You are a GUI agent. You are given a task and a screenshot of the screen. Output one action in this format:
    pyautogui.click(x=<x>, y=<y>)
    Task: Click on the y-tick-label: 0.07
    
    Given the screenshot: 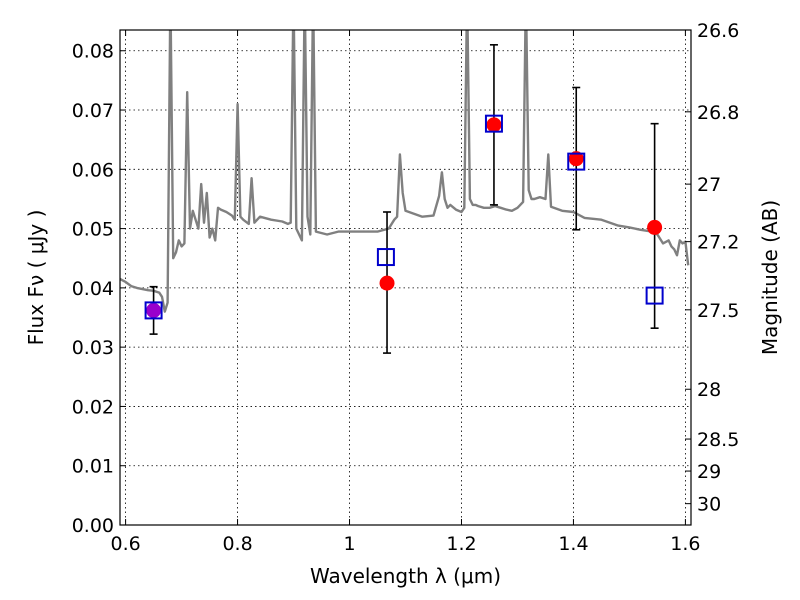 What is the action you would take?
    pyautogui.click(x=93, y=111)
    